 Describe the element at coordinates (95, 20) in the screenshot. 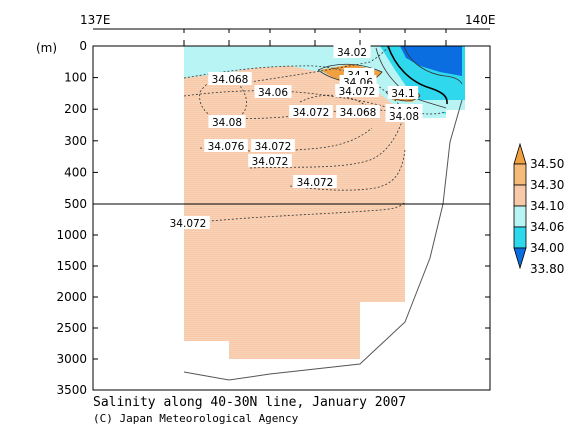

I see `longitude-tick-label: 137E` at that location.